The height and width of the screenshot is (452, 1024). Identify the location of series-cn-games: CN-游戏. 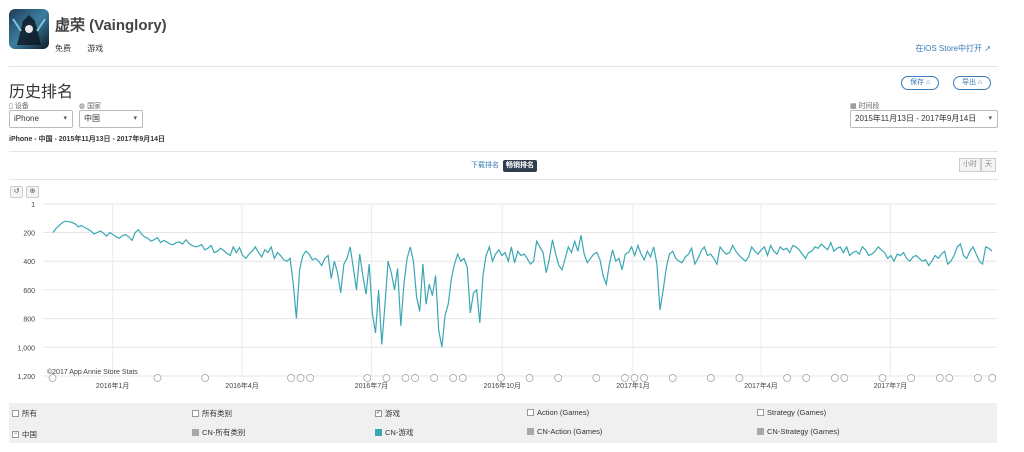
(394, 432).